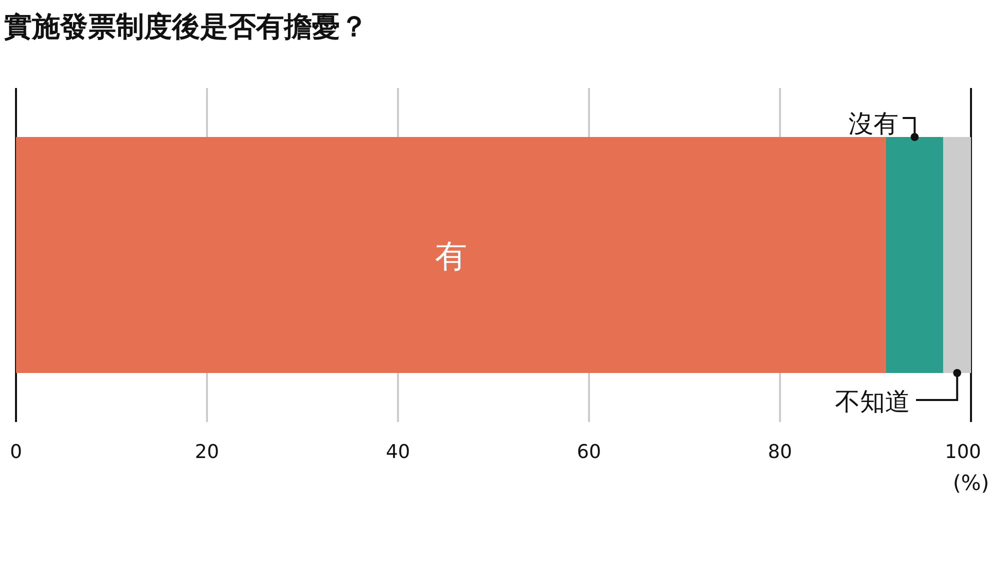 Image resolution: width=1000 pixels, height=570 pixels. What do you see at coordinates (873, 123) in the screenshot?
I see `series-label: 沒有` at bounding box center [873, 123].